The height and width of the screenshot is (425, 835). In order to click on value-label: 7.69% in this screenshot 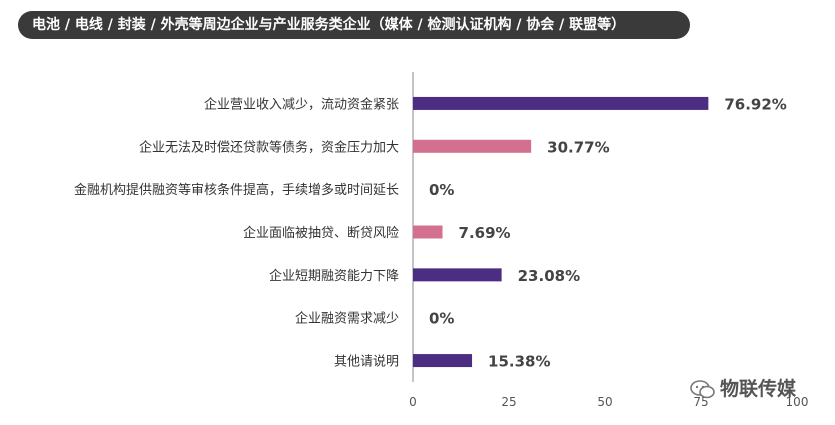, I will do `click(485, 233)`.